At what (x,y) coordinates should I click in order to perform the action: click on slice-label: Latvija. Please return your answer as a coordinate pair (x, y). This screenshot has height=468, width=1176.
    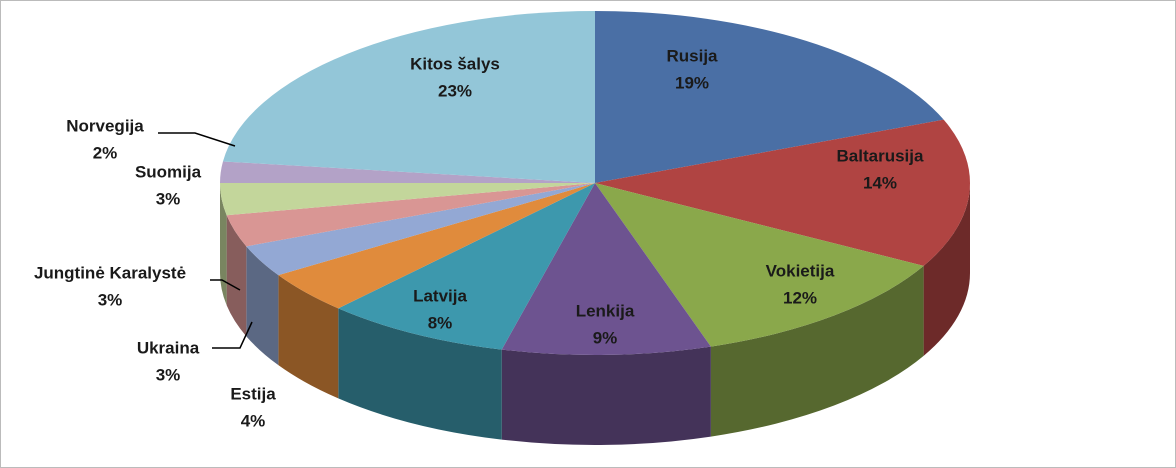
    Looking at the image, I should click on (440, 295).